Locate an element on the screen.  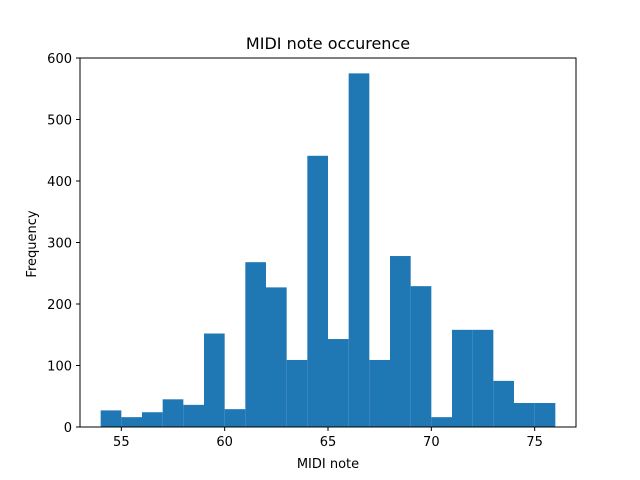
y-tick-label-0: 0 is located at coordinates (68, 428).